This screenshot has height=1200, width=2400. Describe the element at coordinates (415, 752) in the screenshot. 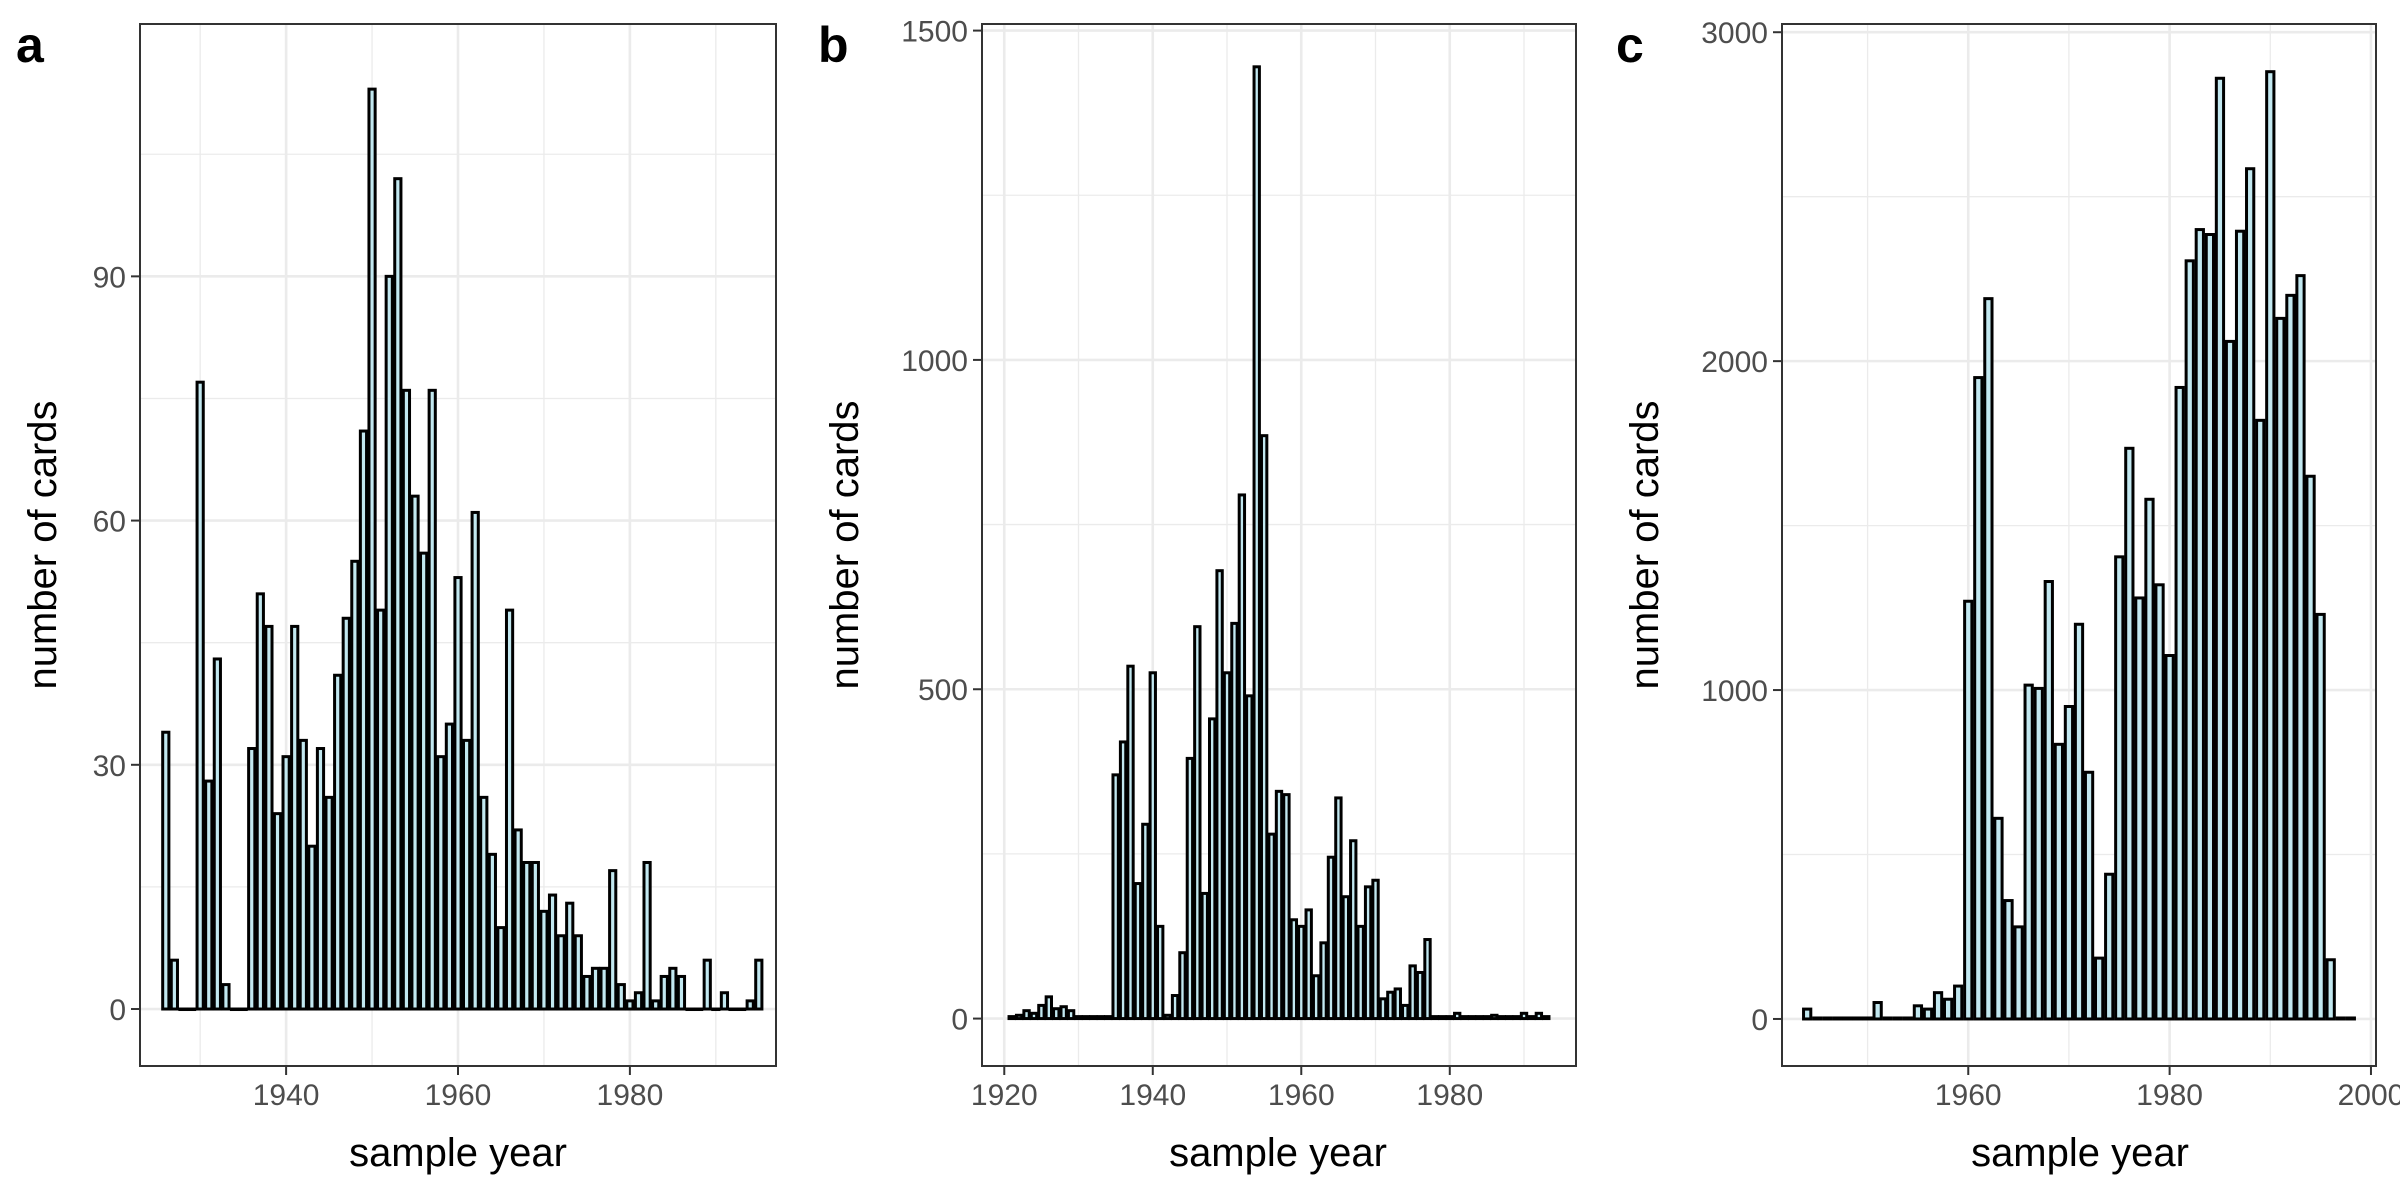

I see `panel-a-bar-1955` at that location.